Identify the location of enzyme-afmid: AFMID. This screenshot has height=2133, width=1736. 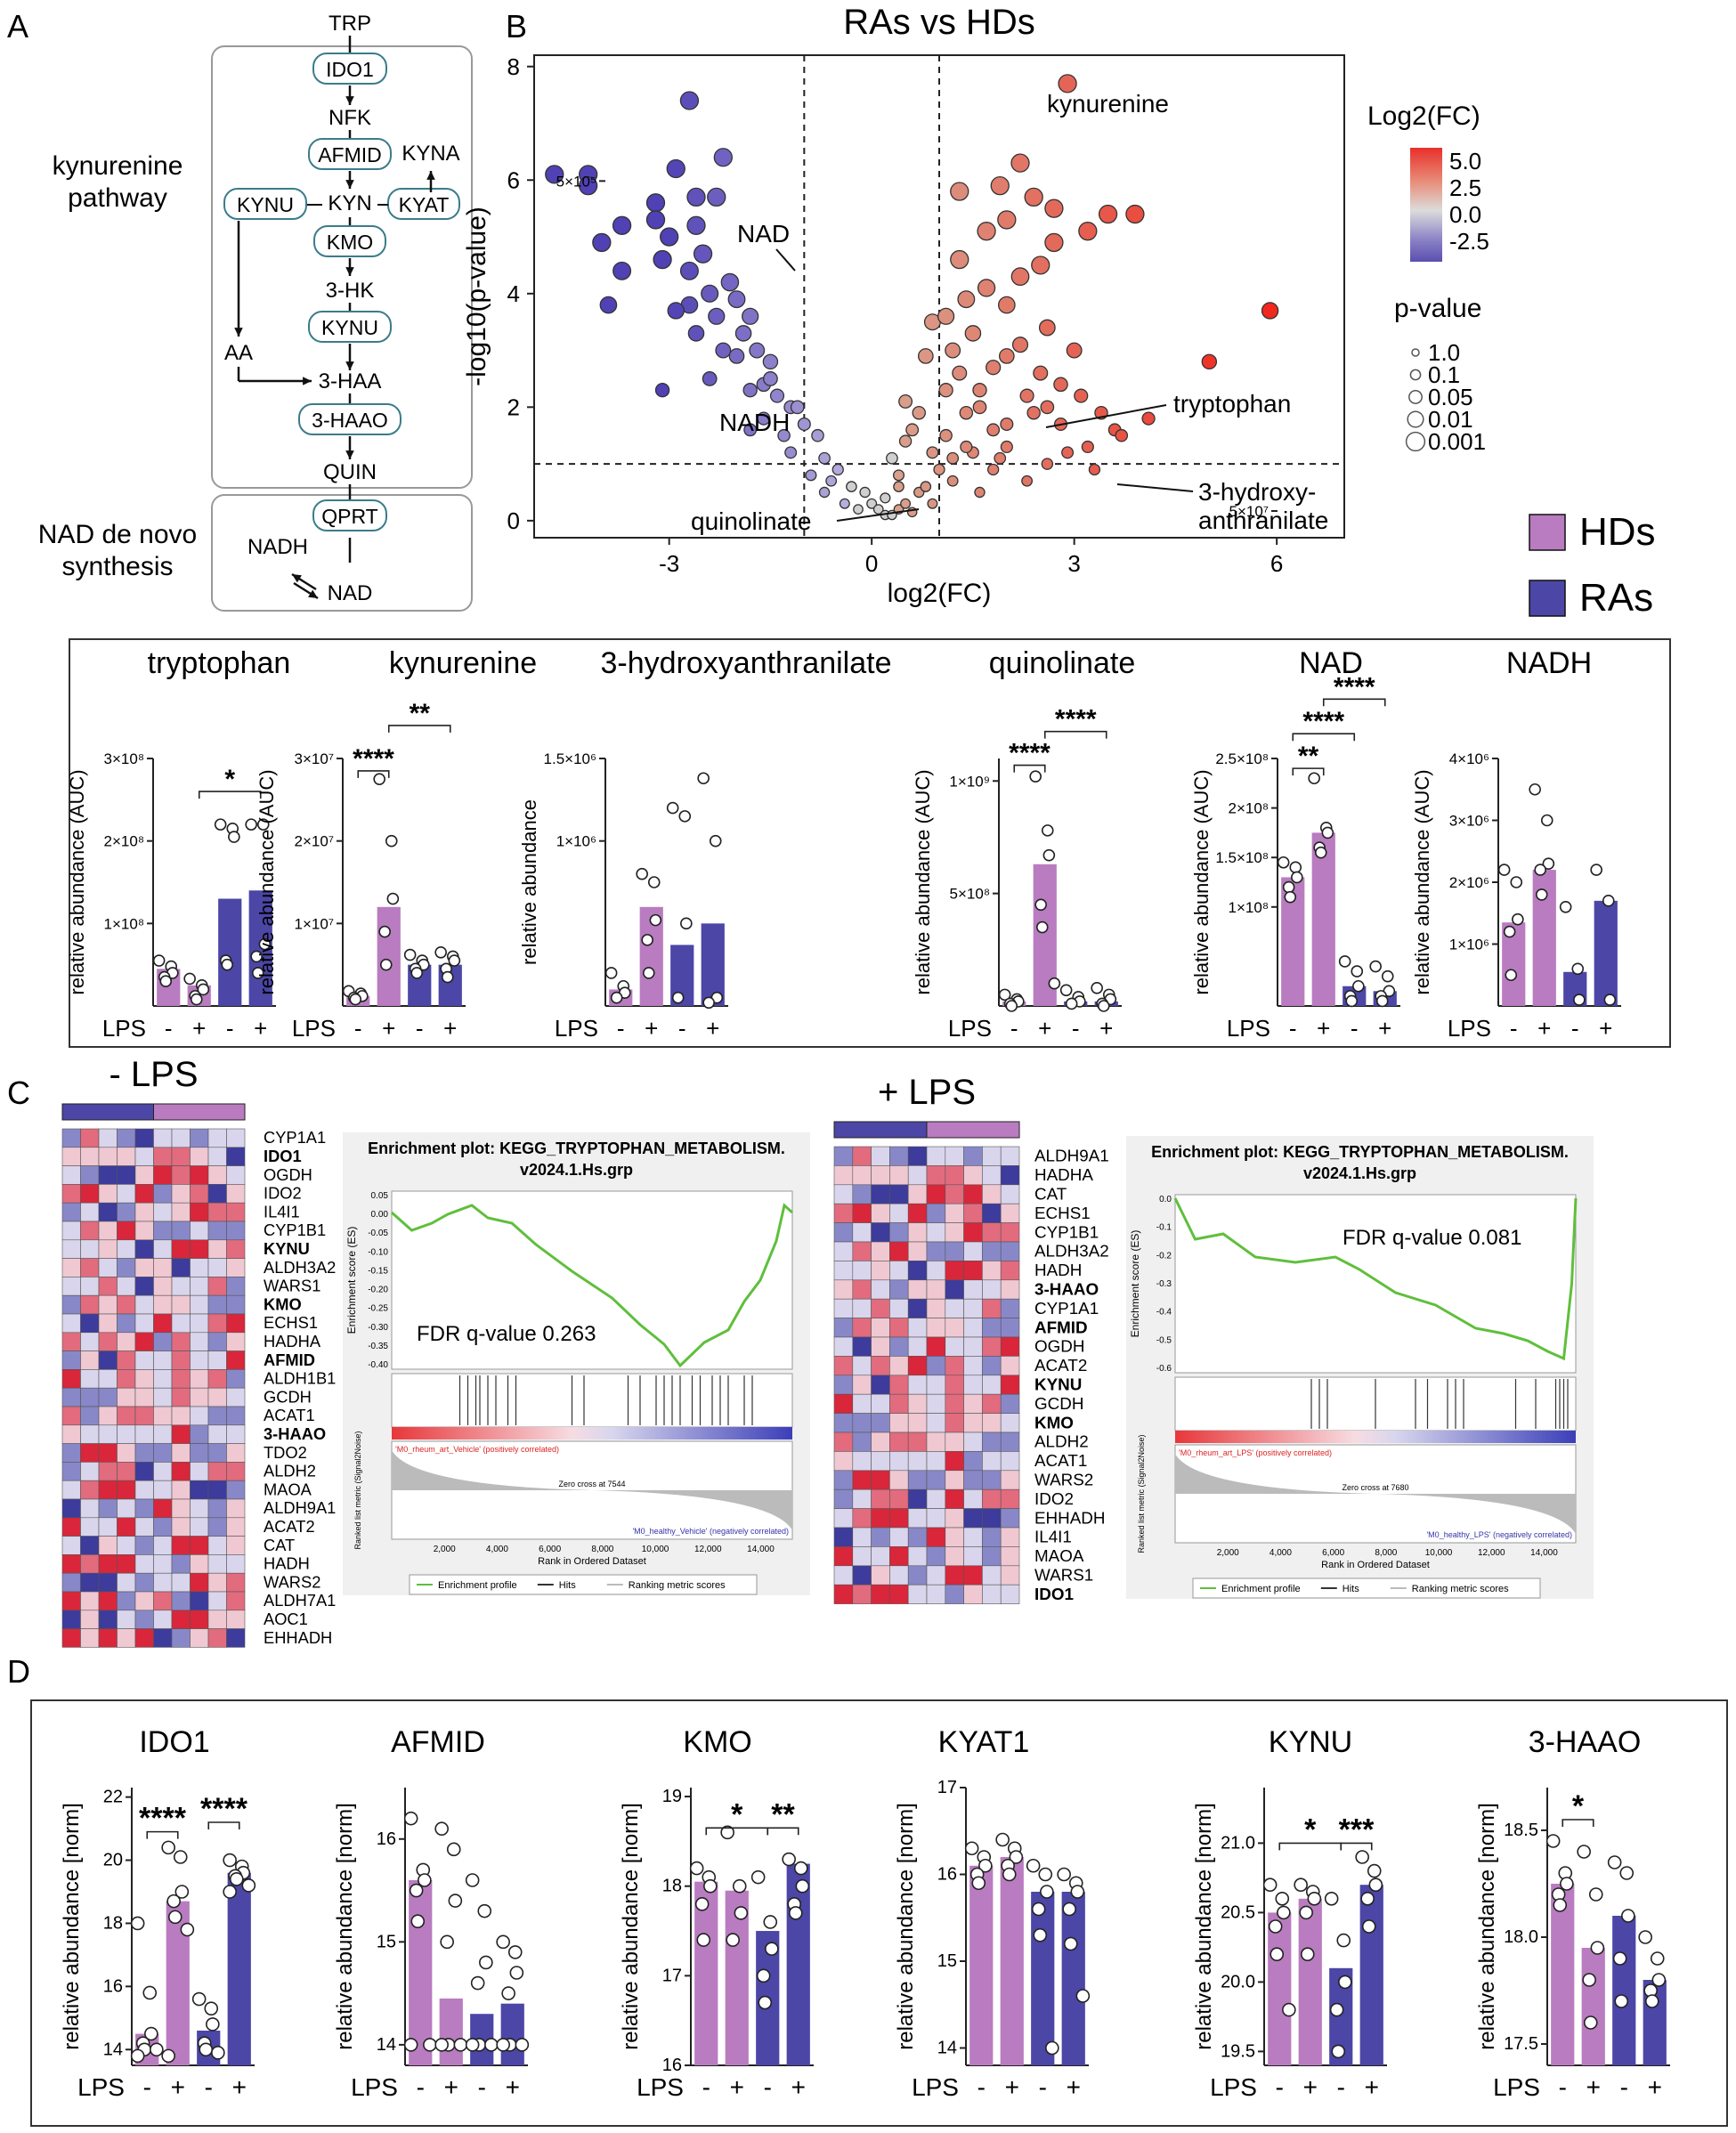
(350, 154).